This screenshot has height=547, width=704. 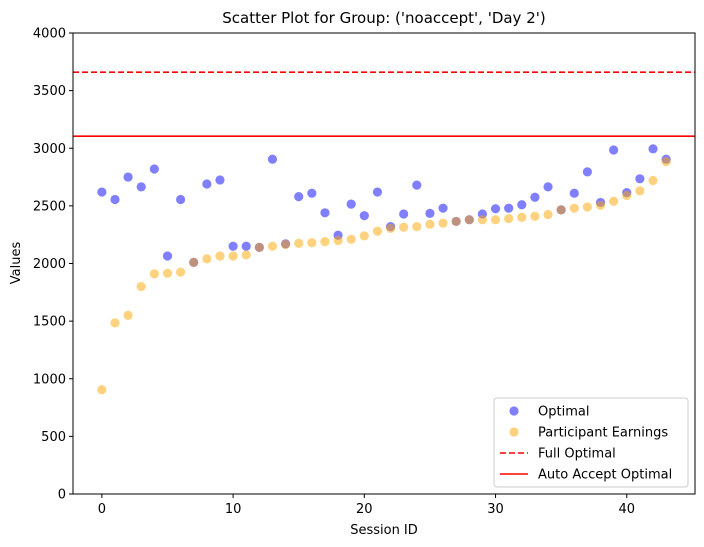 I want to click on y-tick-label: 3000, so click(x=49, y=149).